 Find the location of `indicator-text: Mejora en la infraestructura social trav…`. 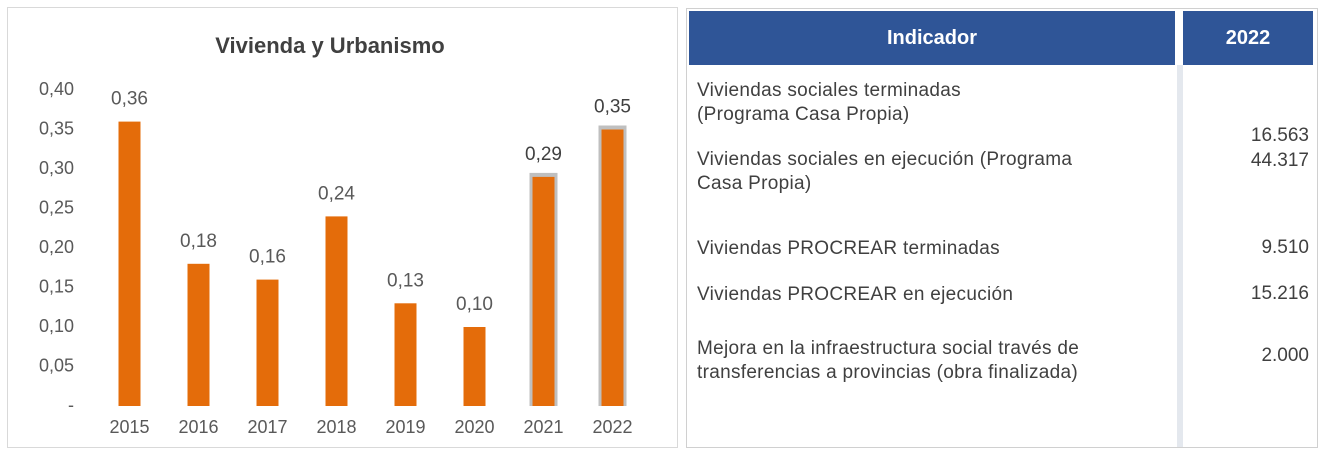

indicator-text: Mejora en la infraestructura social trav… is located at coordinates (888, 348).